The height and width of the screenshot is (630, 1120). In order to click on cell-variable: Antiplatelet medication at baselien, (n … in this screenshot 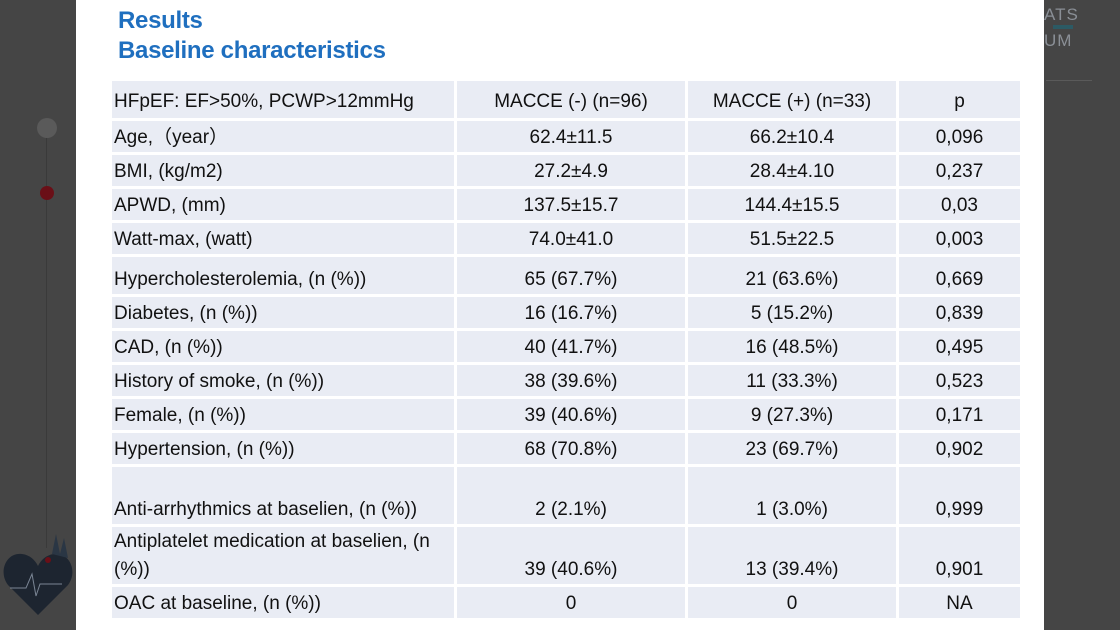, I will do `click(283, 555)`.